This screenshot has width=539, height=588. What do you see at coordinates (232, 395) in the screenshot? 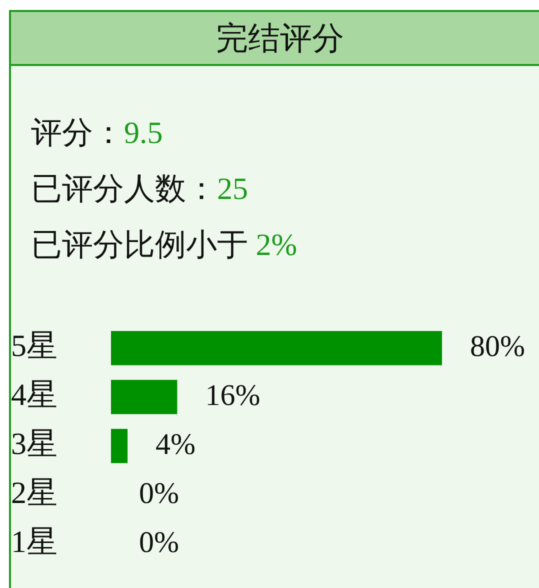
I see `data-label: 16%` at bounding box center [232, 395].